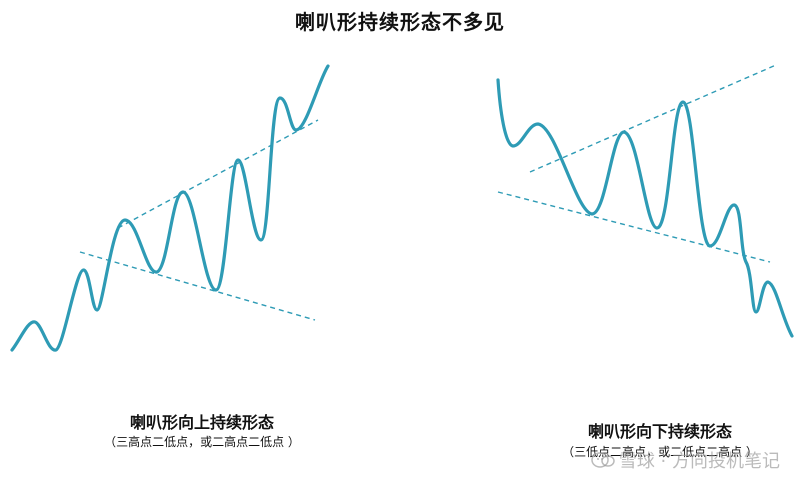 The image size is (800, 485). I want to click on watermark: 雪球 · 方向投机笔记, so click(685, 460).